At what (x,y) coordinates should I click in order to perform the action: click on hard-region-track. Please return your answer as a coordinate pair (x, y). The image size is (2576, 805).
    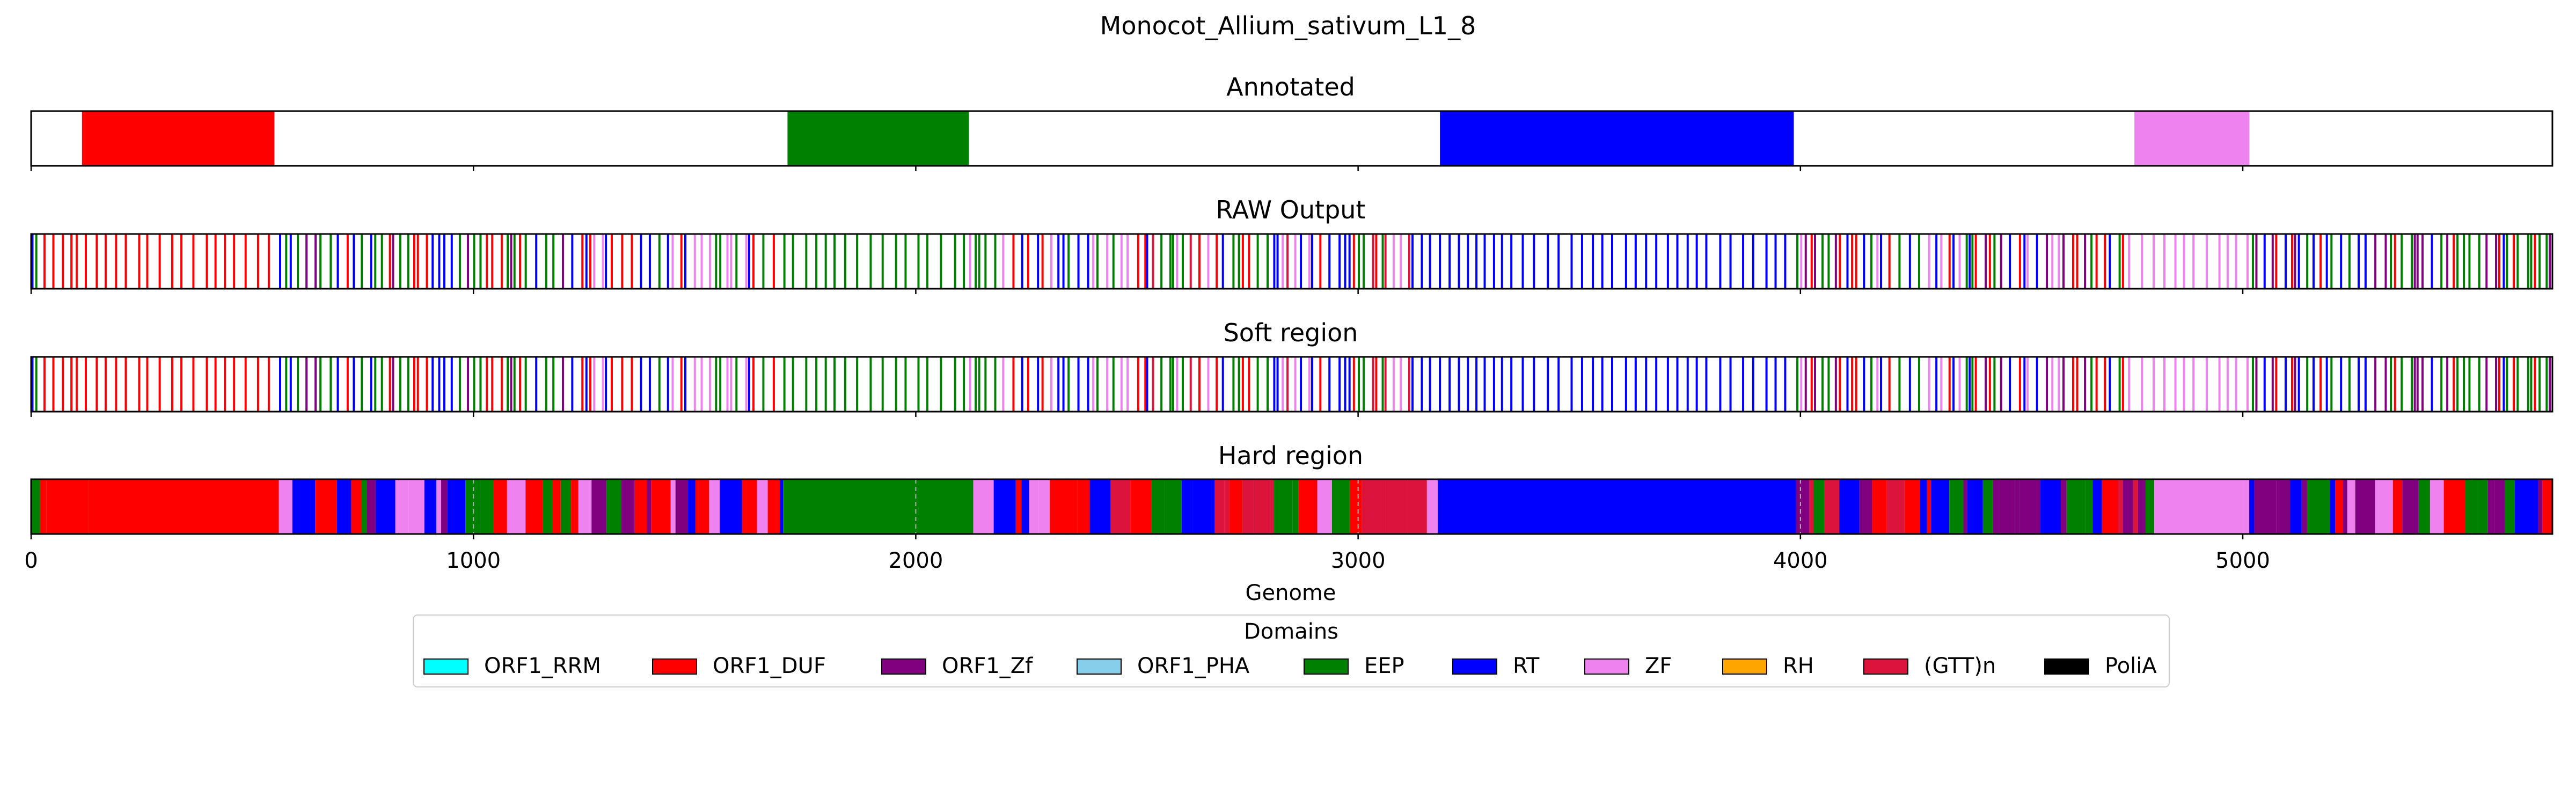
    Looking at the image, I should click on (1291, 508).